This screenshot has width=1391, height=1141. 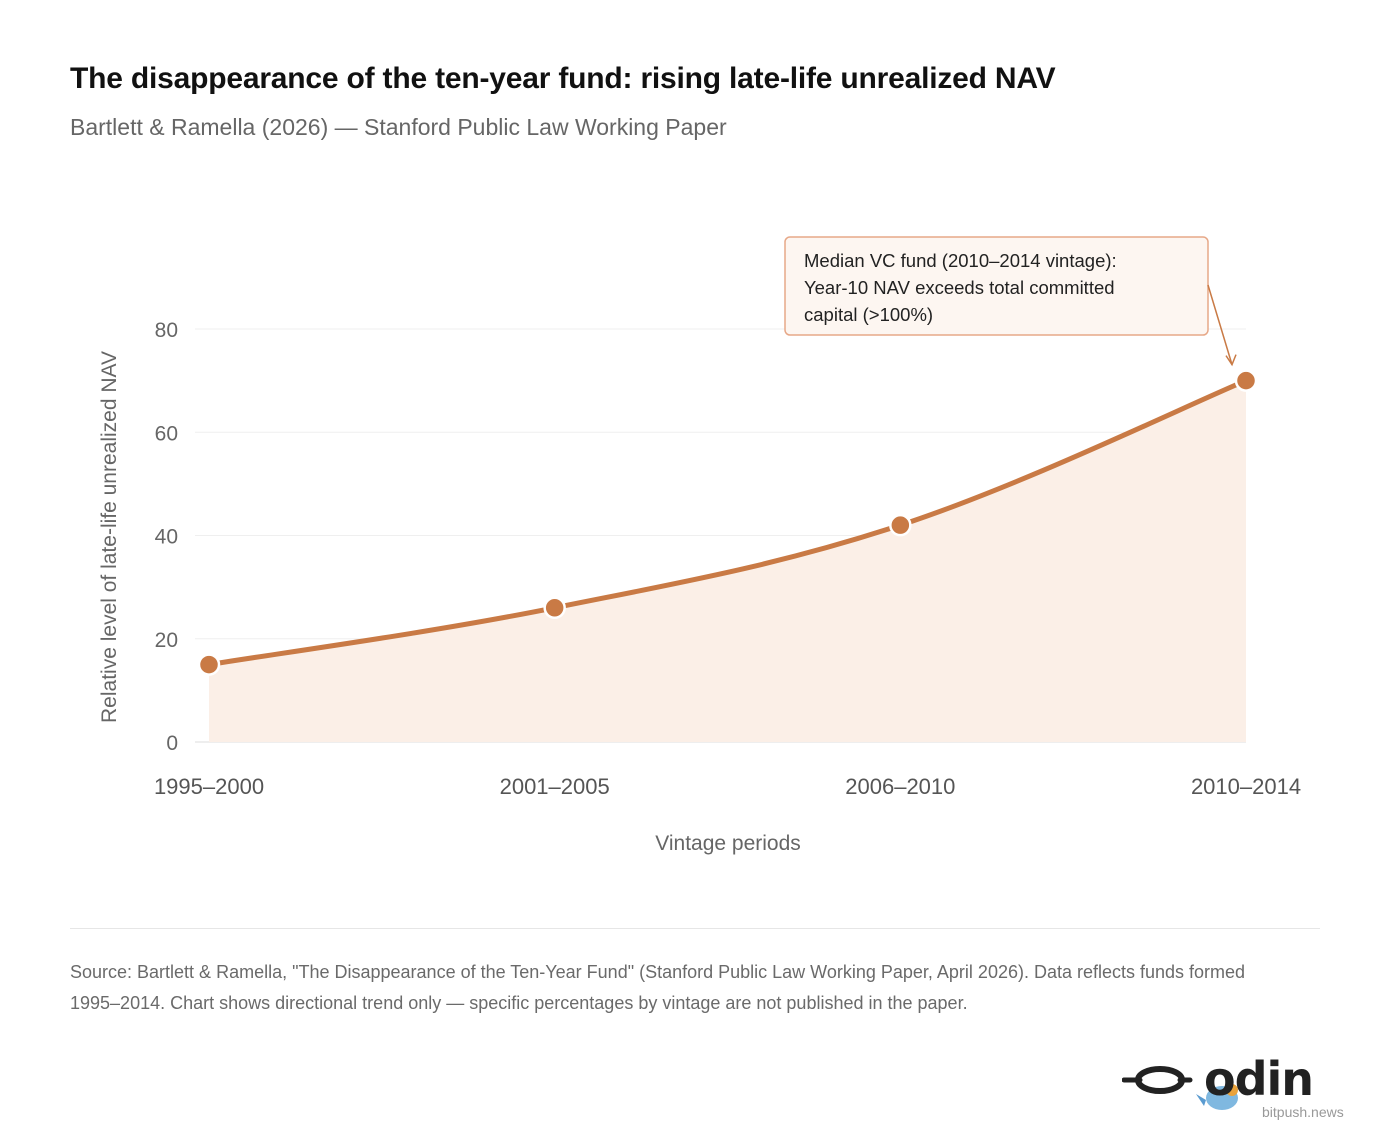 I want to click on y-tick-label: 80, so click(x=166, y=330).